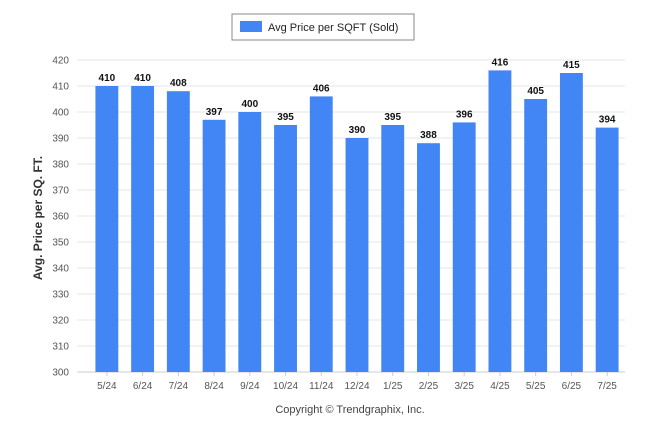 Image resolution: width=646 pixels, height=434 pixels. What do you see at coordinates (178, 83) in the screenshot?
I see `data-label: 408` at bounding box center [178, 83].